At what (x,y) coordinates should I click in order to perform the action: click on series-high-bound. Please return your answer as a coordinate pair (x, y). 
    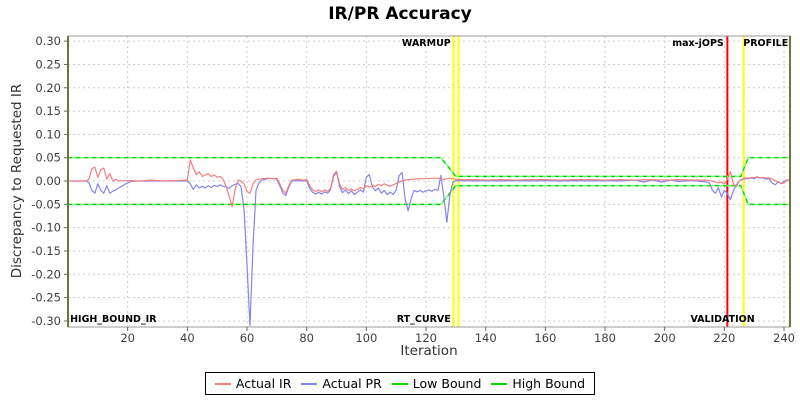
    Looking at the image, I should click on (429, 167).